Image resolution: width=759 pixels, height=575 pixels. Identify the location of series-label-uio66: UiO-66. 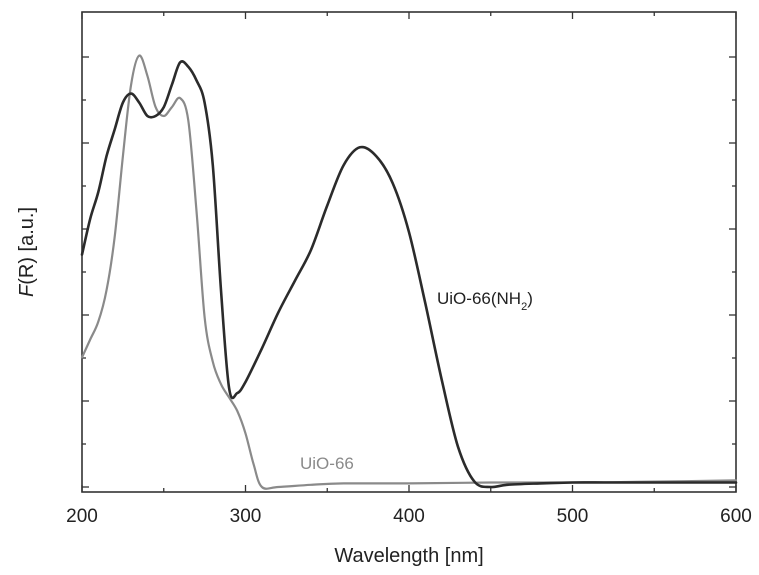
(327, 463).